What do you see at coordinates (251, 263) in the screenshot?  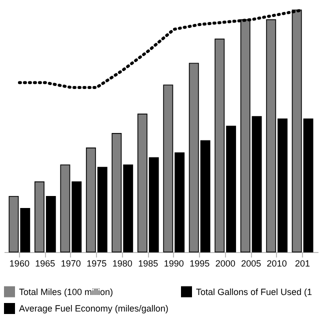 I see `x-tick-label: 2005` at bounding box center [251, 263].